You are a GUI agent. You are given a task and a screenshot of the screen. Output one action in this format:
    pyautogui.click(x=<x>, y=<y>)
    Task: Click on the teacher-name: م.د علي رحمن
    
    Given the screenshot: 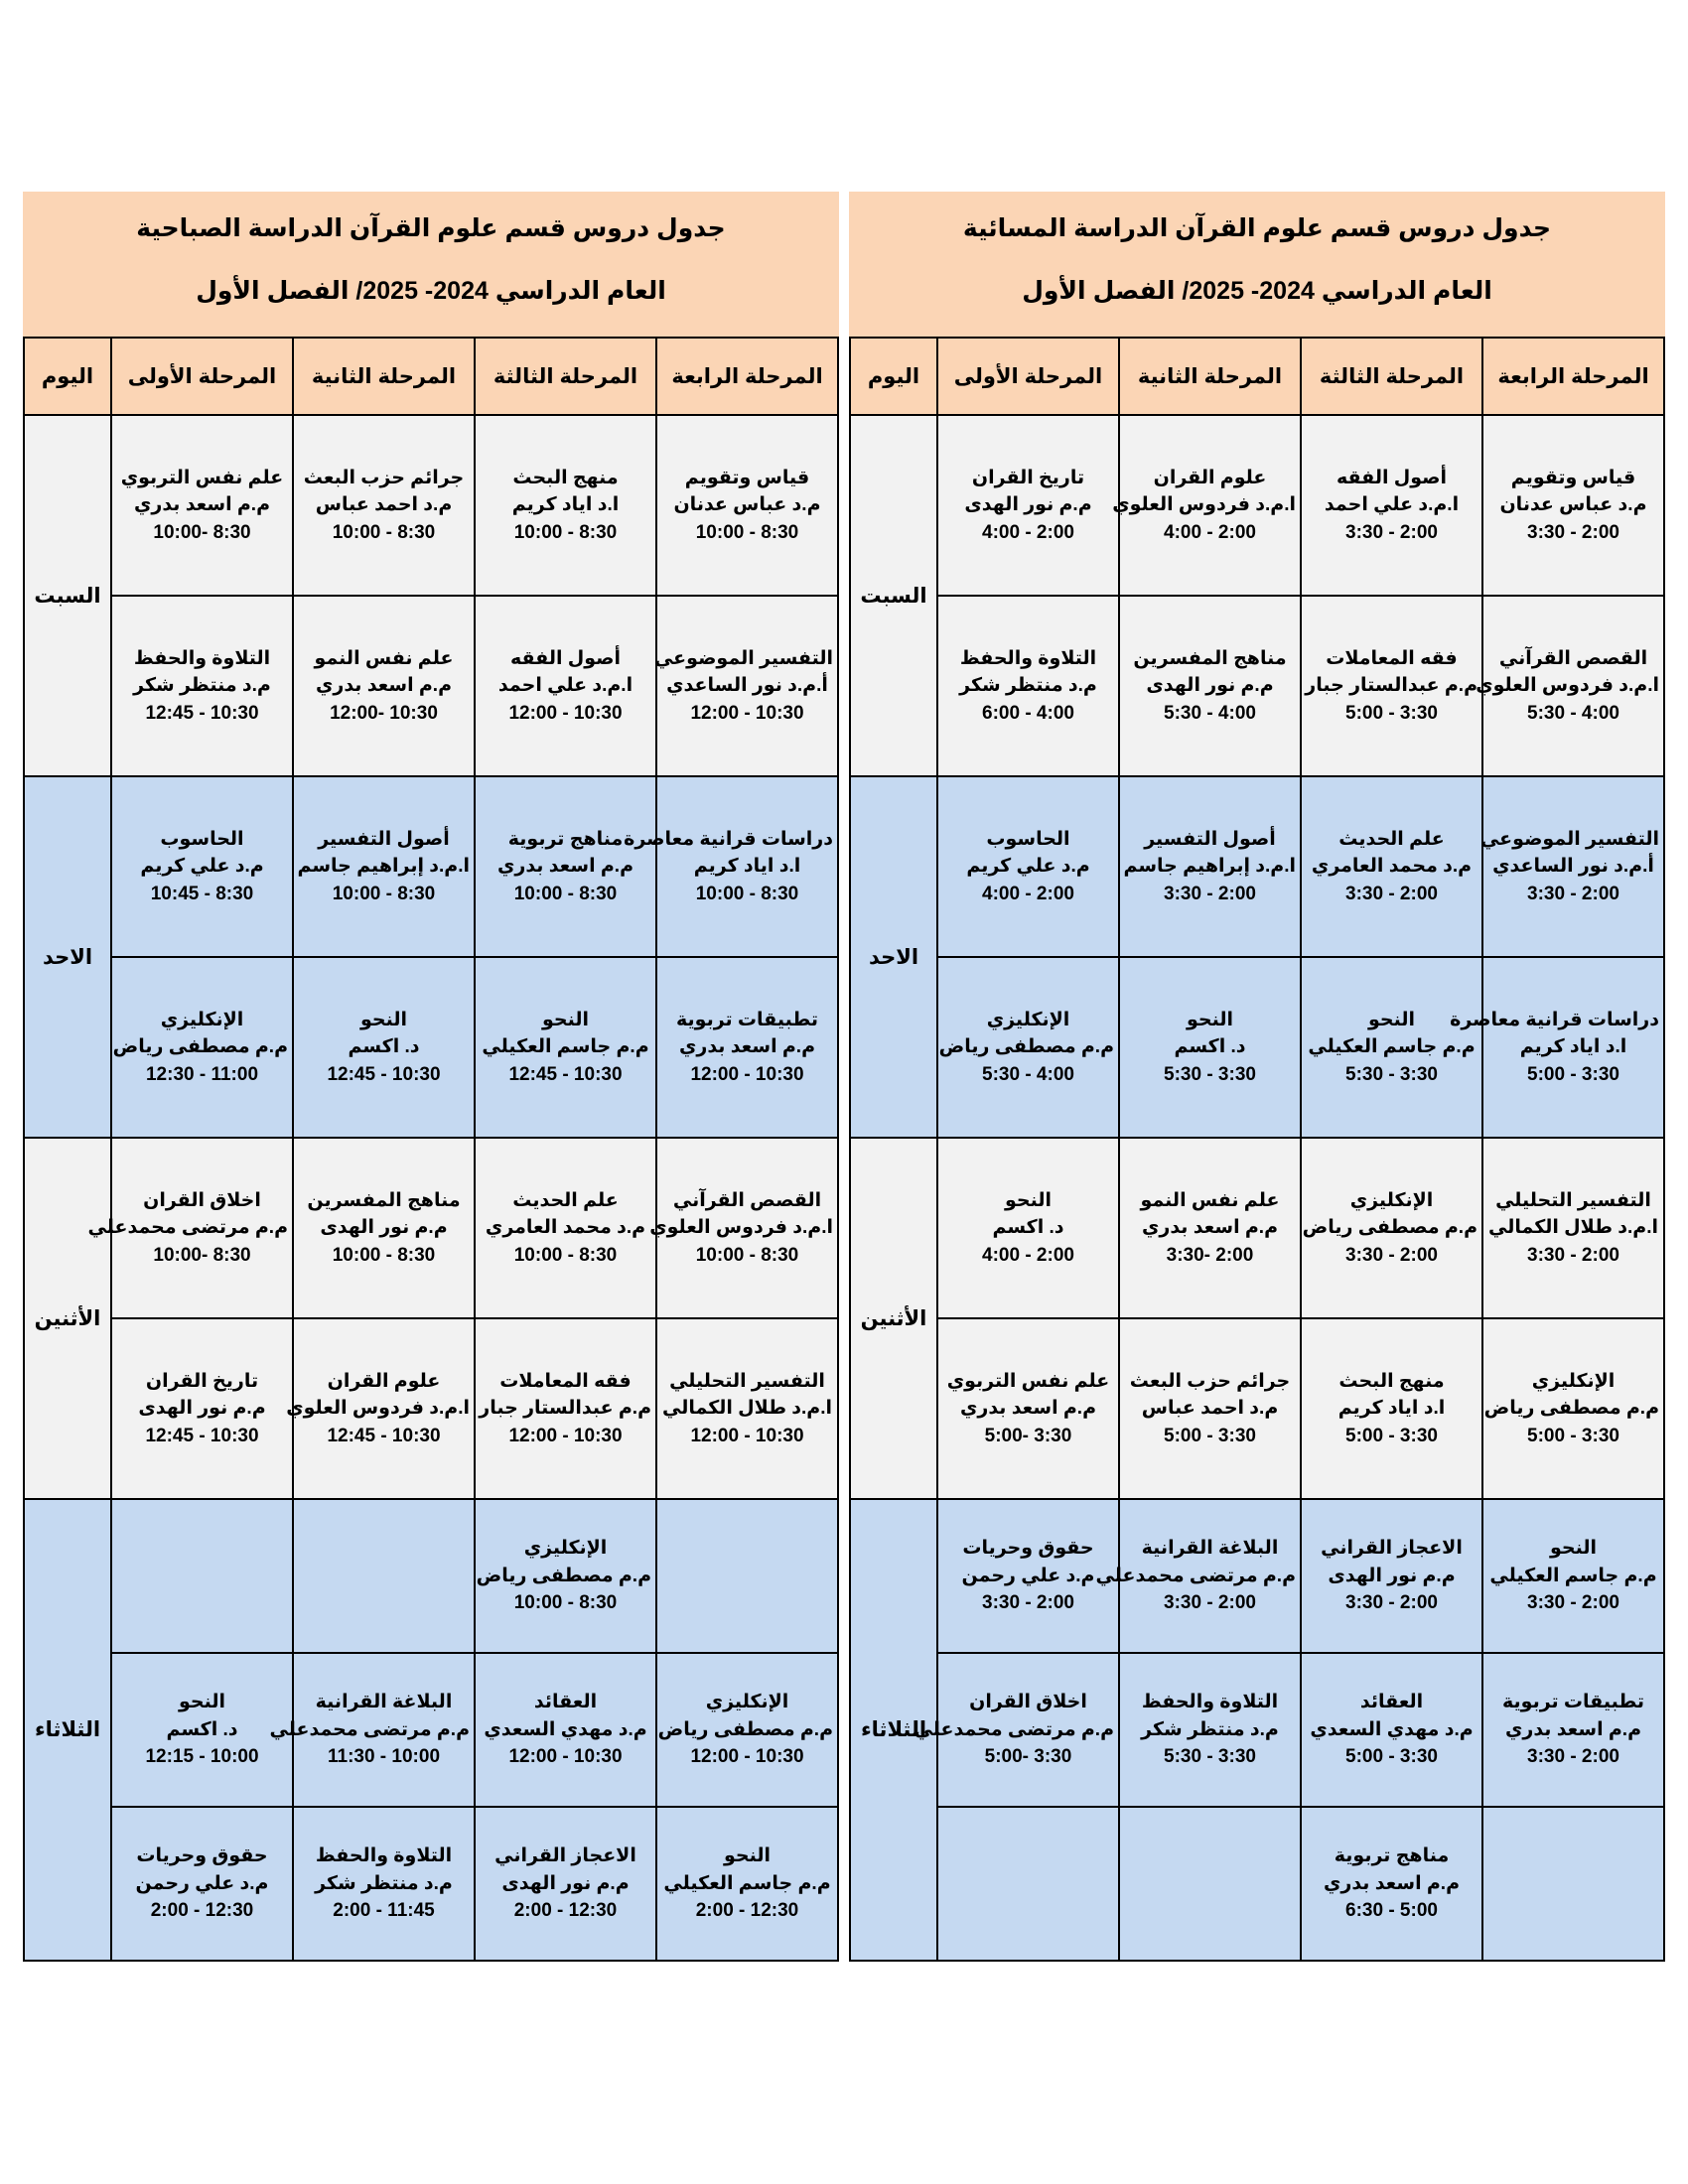 What is the action you would take?
    pyautogui.click(x=1028, y=1575)
    